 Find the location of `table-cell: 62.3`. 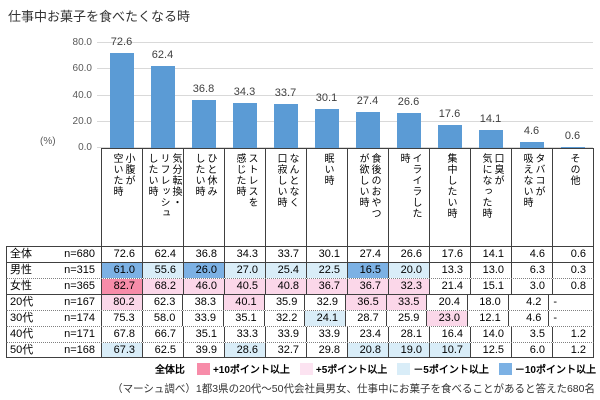

table-cell: 62.3 is located at coordinates (162, 302).